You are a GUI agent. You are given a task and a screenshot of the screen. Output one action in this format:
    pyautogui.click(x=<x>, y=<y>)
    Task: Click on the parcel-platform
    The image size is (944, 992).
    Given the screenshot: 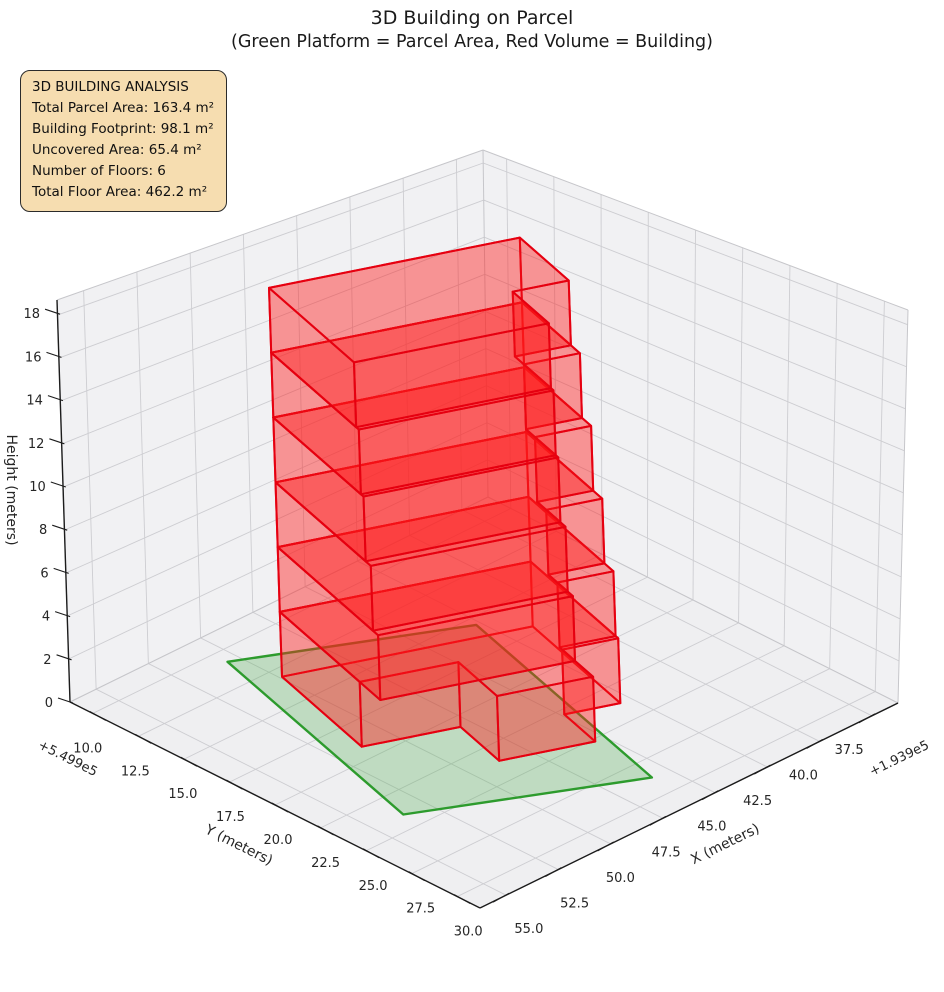 What is the action you would take?
    pyautogui.click(x=440, y=719)
    